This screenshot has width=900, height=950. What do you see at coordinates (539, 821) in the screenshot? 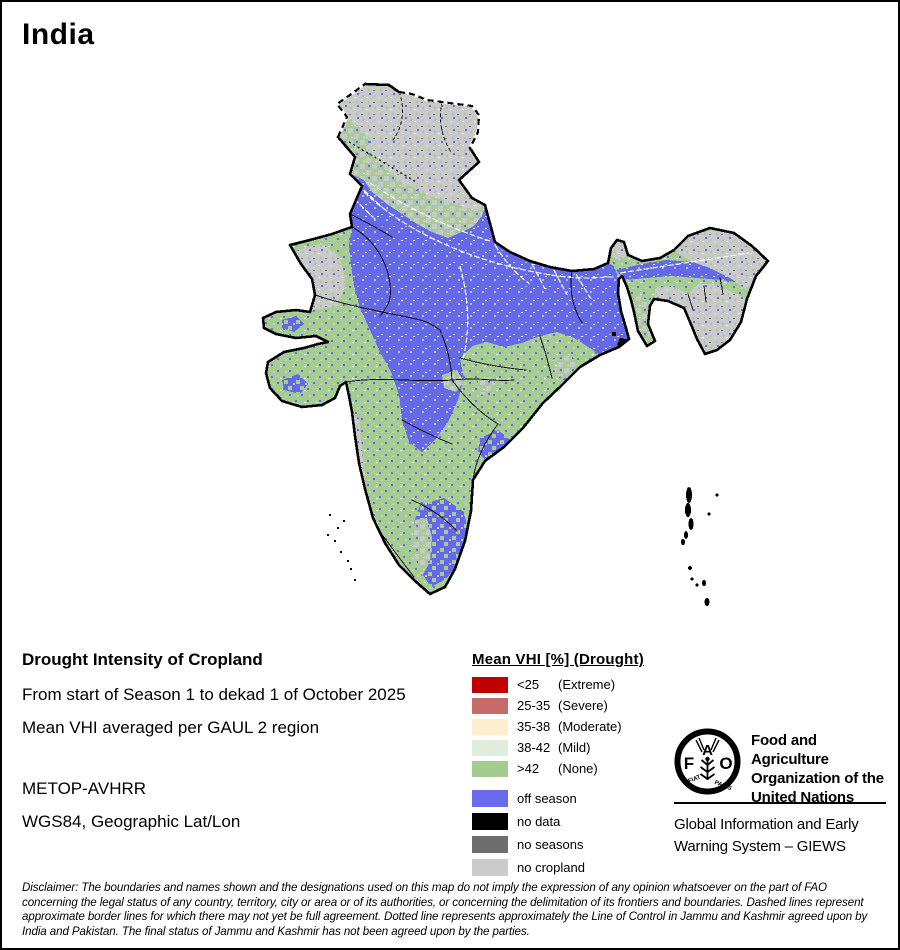
I see `legend-qualifier: no data` at bounding box center [539, 821].